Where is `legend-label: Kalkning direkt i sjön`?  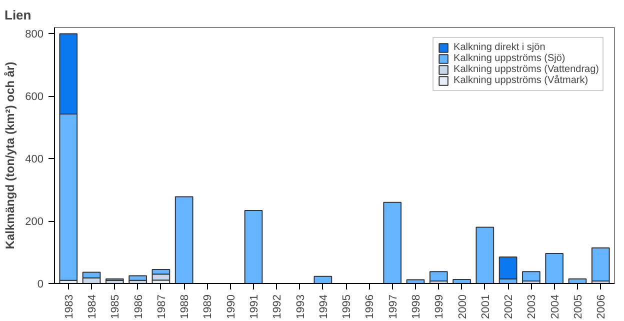 legend-label: Kalkning direkt i sjön is located at coordinates (500, 47).